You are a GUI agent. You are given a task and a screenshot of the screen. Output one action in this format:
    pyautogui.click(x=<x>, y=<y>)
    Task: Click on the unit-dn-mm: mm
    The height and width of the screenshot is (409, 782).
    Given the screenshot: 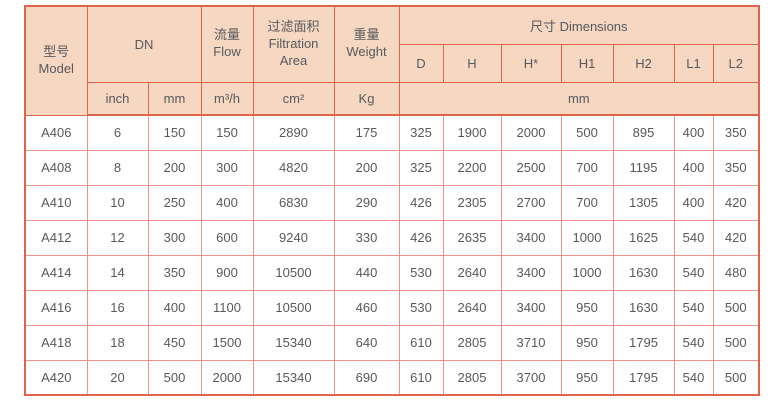 What is the action you would take?
    pyautogui.click(x=174, y=98)
    